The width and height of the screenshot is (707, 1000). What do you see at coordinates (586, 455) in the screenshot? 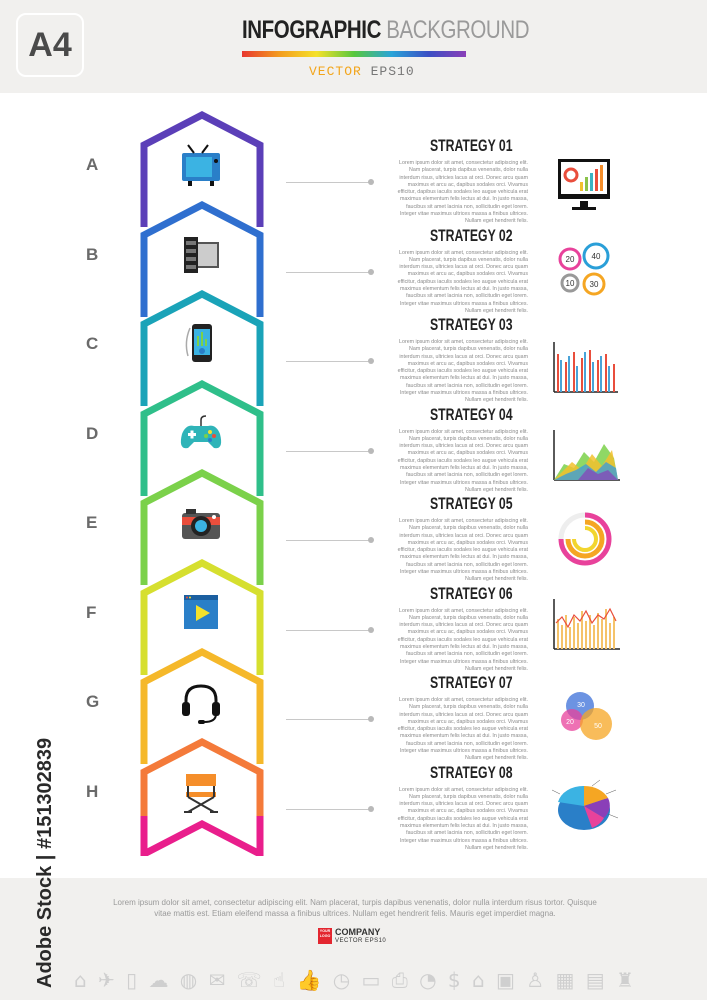
I see `area-chart` at bounding box center [586, 455].